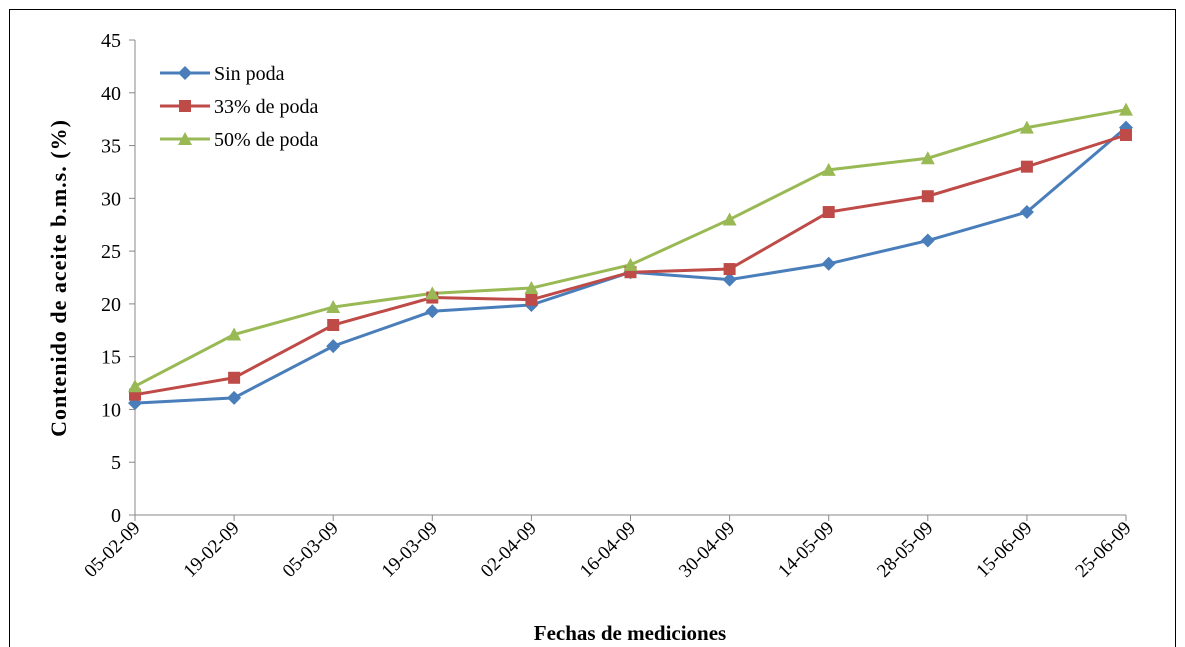 The width and height of the screenshot is (1185, 647). What do you see at coordinates (311, 550) in the screenshot?
I see `x-tick-label: 05-03-09` at bounding box center [311, 550].